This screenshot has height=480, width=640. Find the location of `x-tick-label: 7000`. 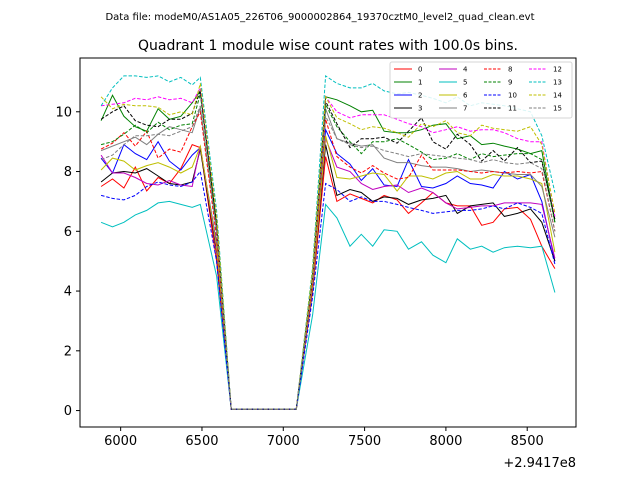

x-tick-label: 7000 is located at coordinates (283, 441).